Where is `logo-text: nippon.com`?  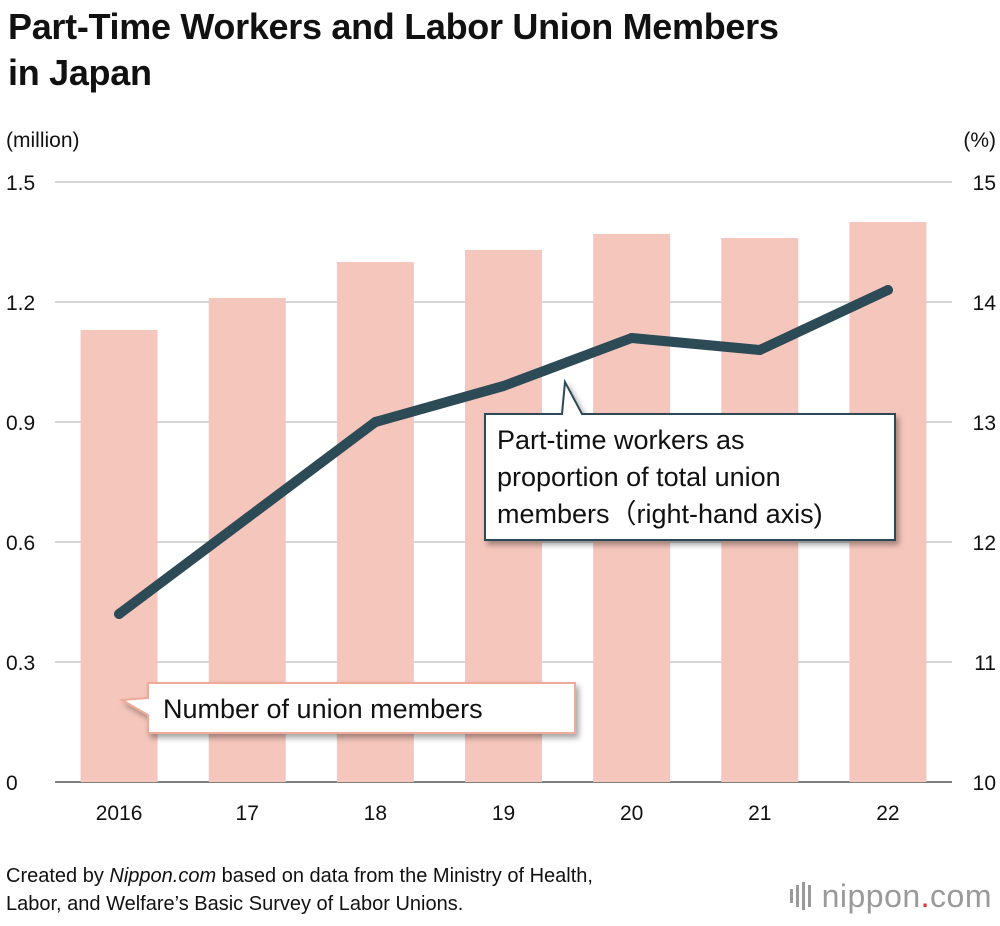
logo-text: nippon.com is located at coordinates (907, 896).